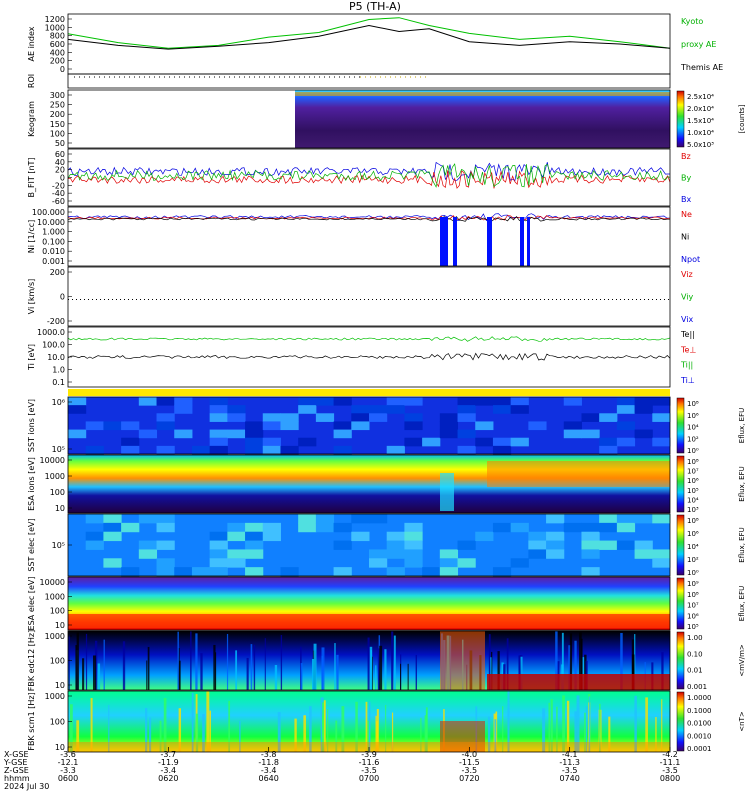  Describe the element at coordinates (692, 21) in the screenshot. I see `legend-ae: Kyoto` at that location.